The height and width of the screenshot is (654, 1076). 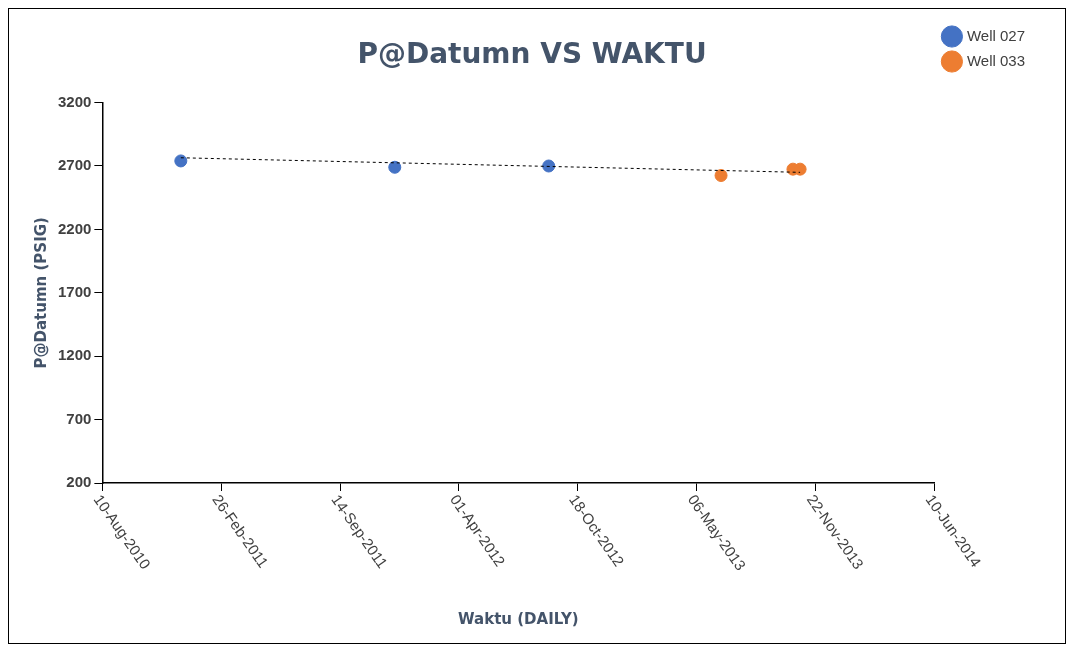 I want to click on y-tick-label: 1700, so click(x=74, y=291).